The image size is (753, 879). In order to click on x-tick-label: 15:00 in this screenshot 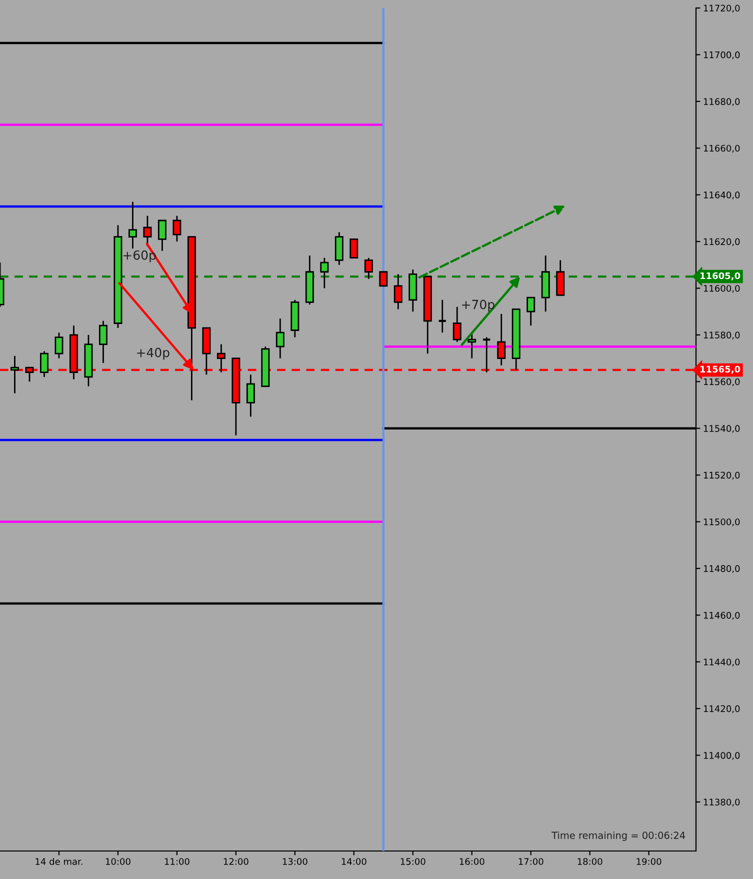, I will do `click(413, 861)`.